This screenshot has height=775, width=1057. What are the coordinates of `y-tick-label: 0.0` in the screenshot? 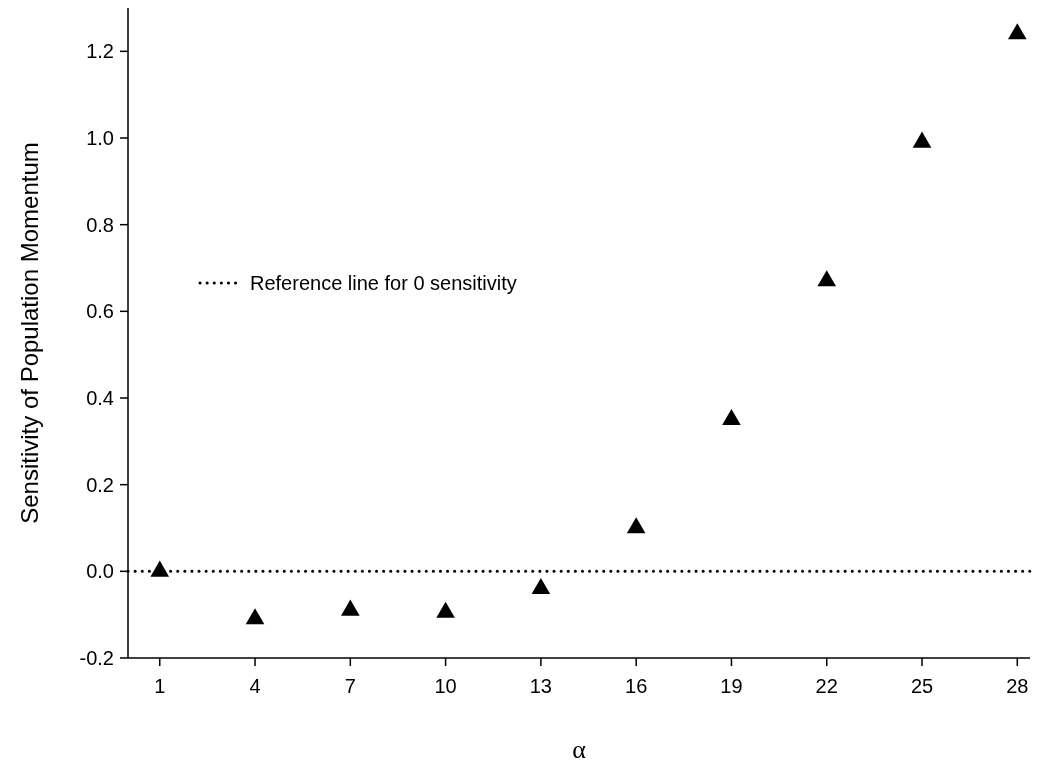 It's located at (100, 571).